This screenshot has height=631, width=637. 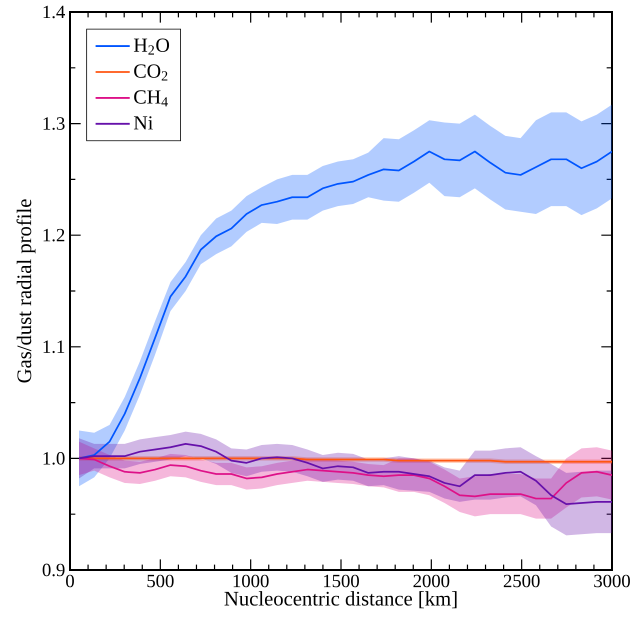 What do you see at coordinates (341, 581) in the screenshot?
I see `x-tick-label: 1500` at bounding box center [341, 581].